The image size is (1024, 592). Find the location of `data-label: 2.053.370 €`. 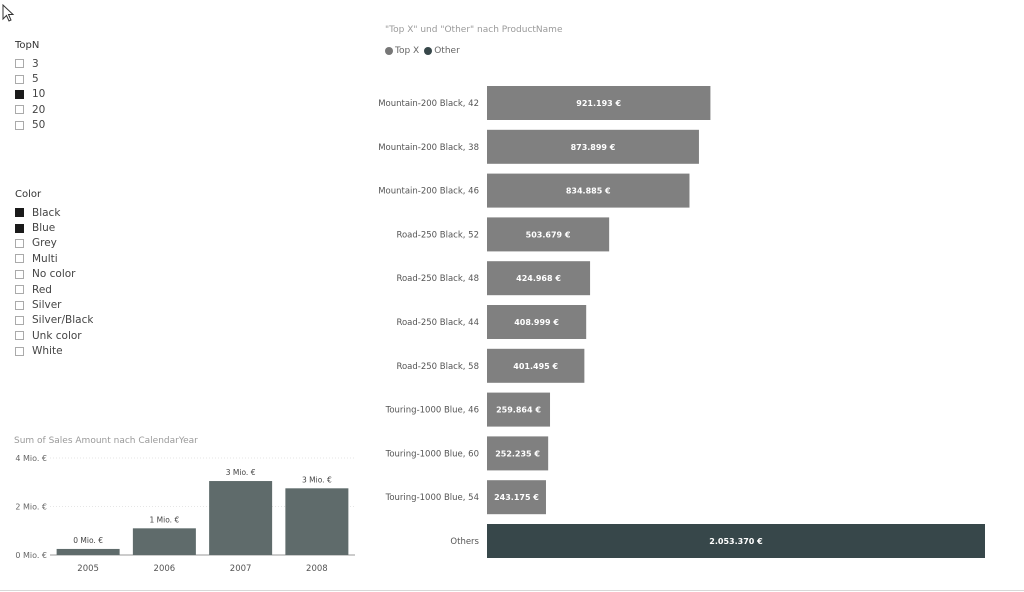

data-label: 2.053.370 € is located at coordinates (736, 541).